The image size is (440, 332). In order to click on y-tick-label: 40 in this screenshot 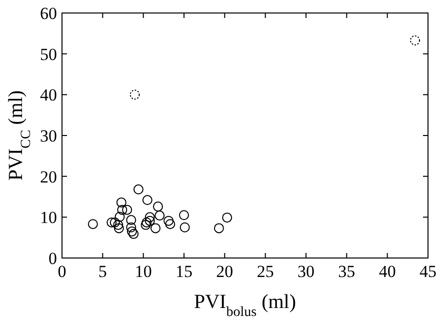, I will do `click(48, 95)`.